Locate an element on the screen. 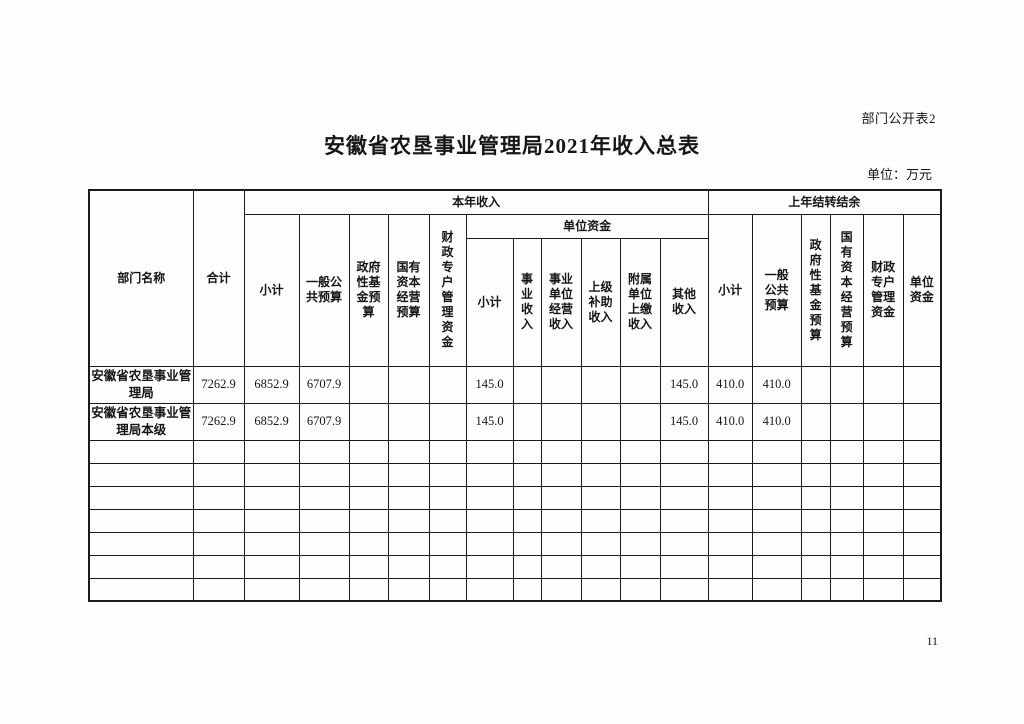 This screenshot has width=1024, height=724. header-py-state-capital-budget: 国有资本经营预算 is located at coordinates (846, 290).